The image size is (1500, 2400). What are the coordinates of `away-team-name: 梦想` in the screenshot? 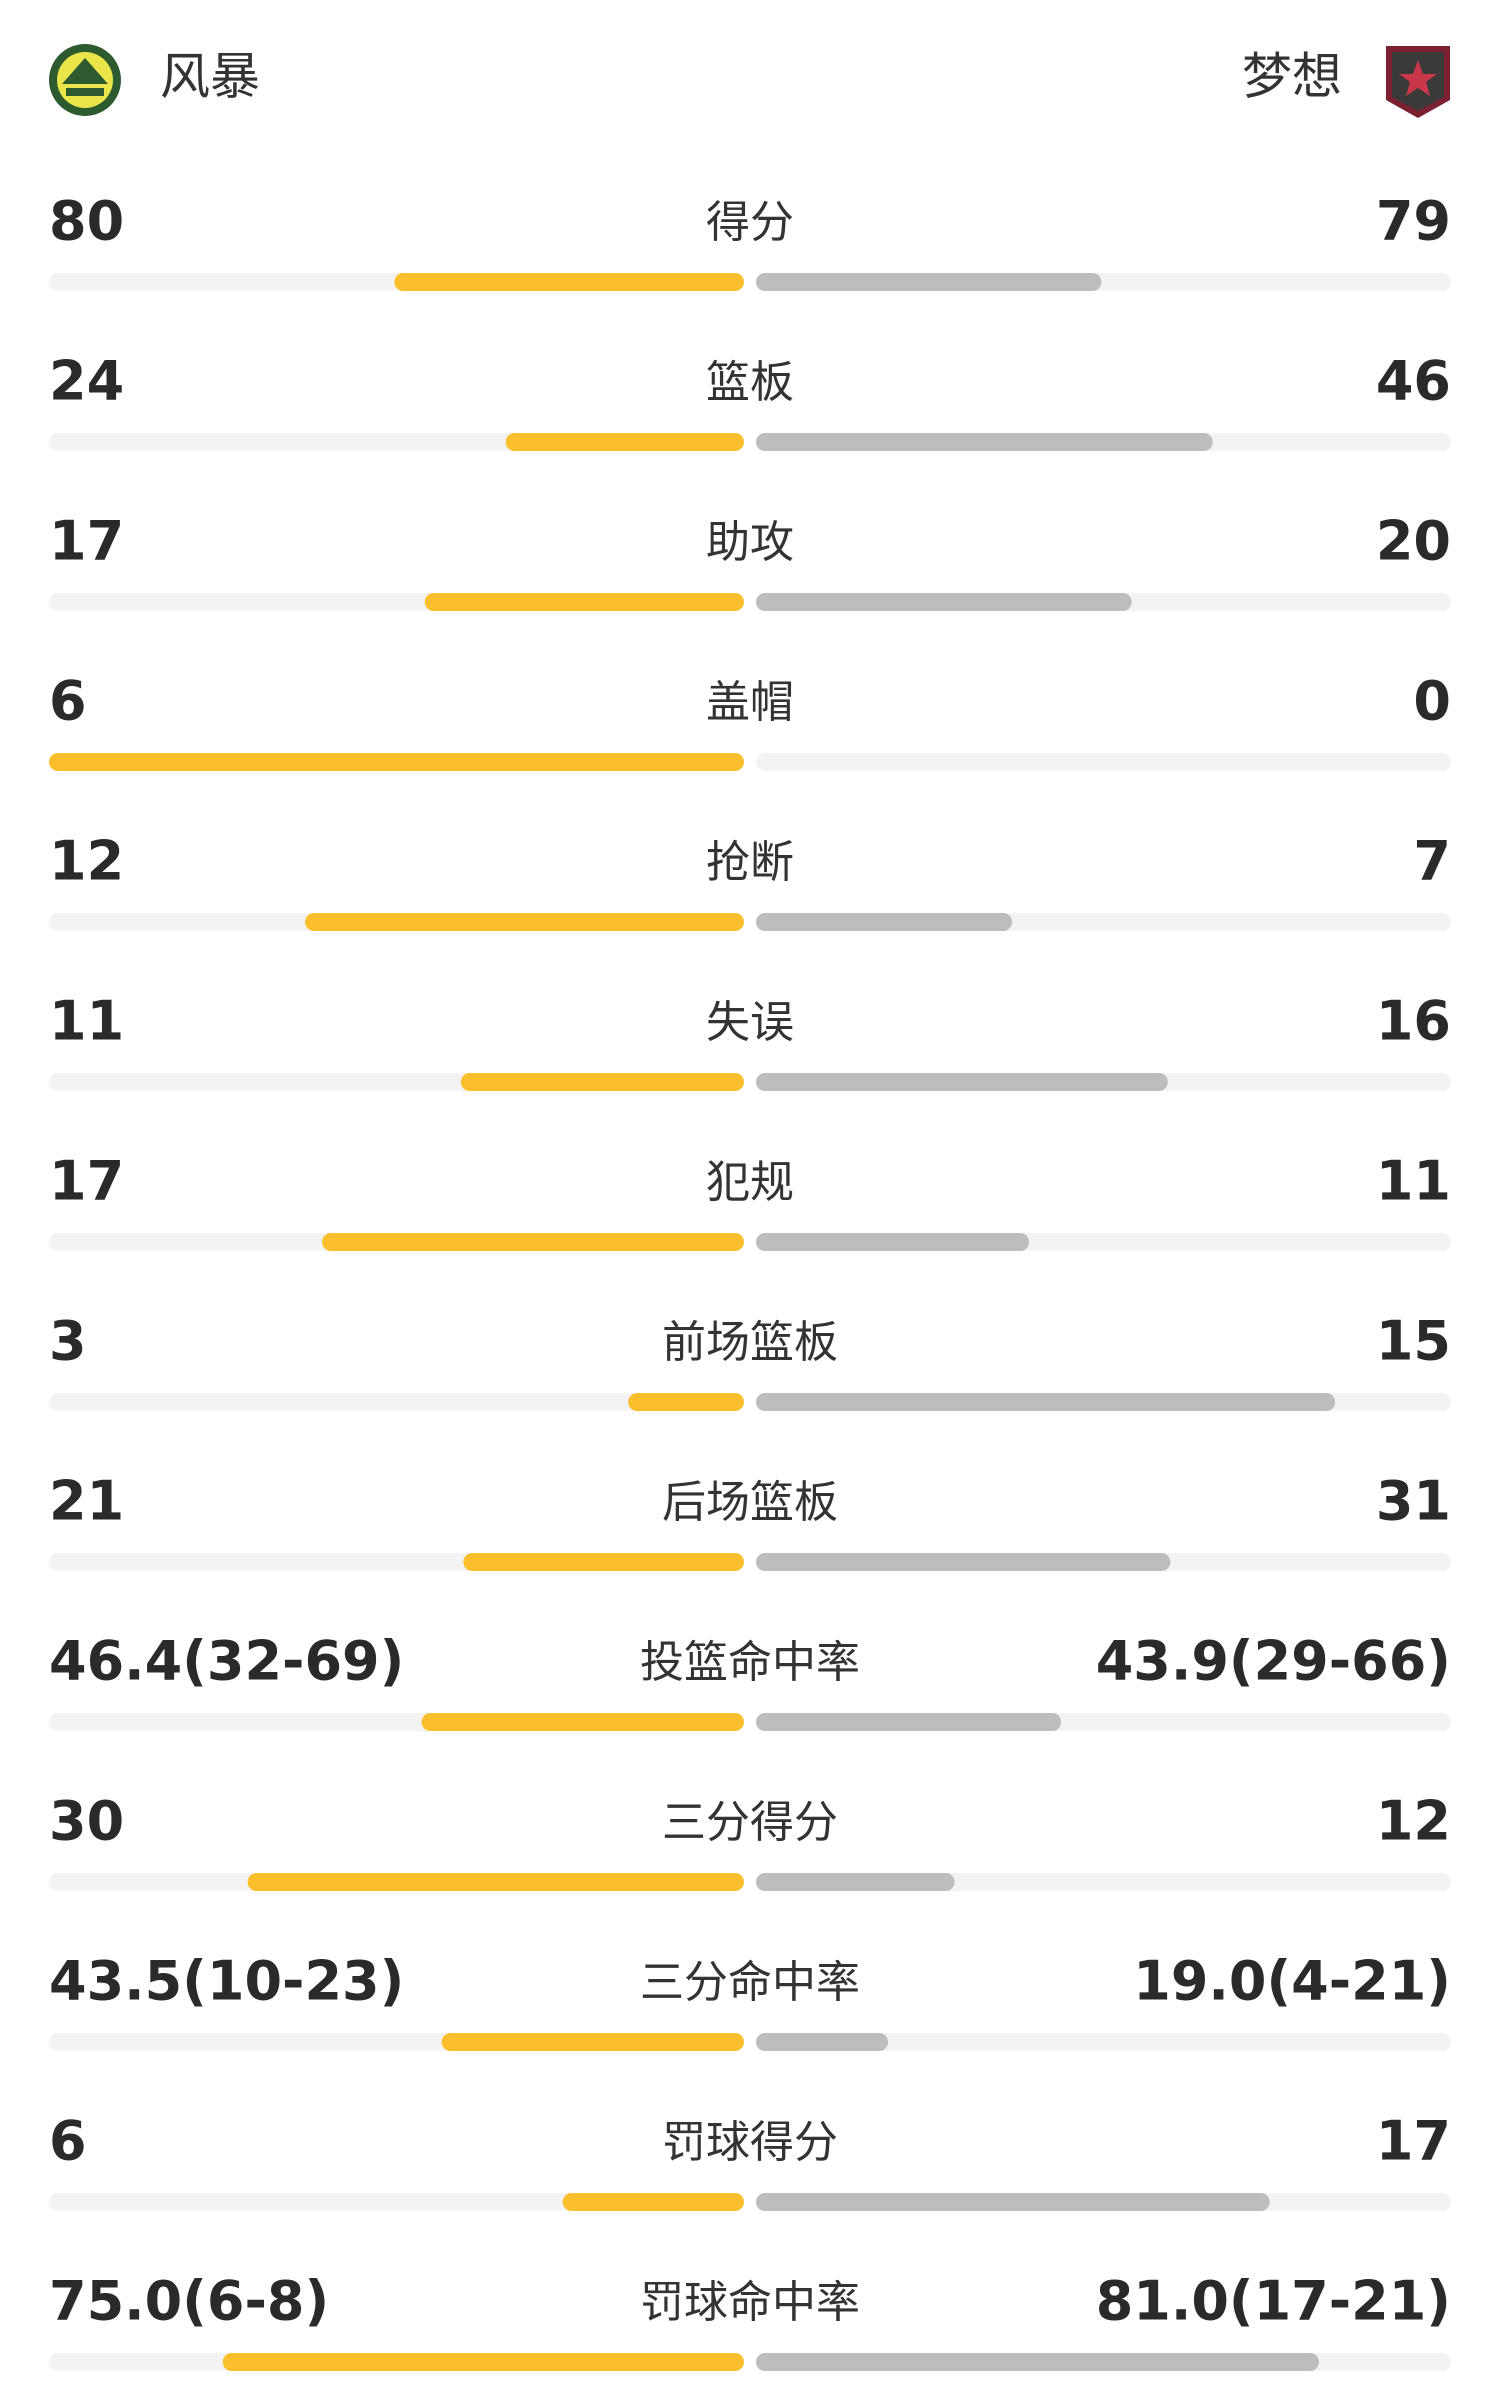 It's located at (1292, 77).